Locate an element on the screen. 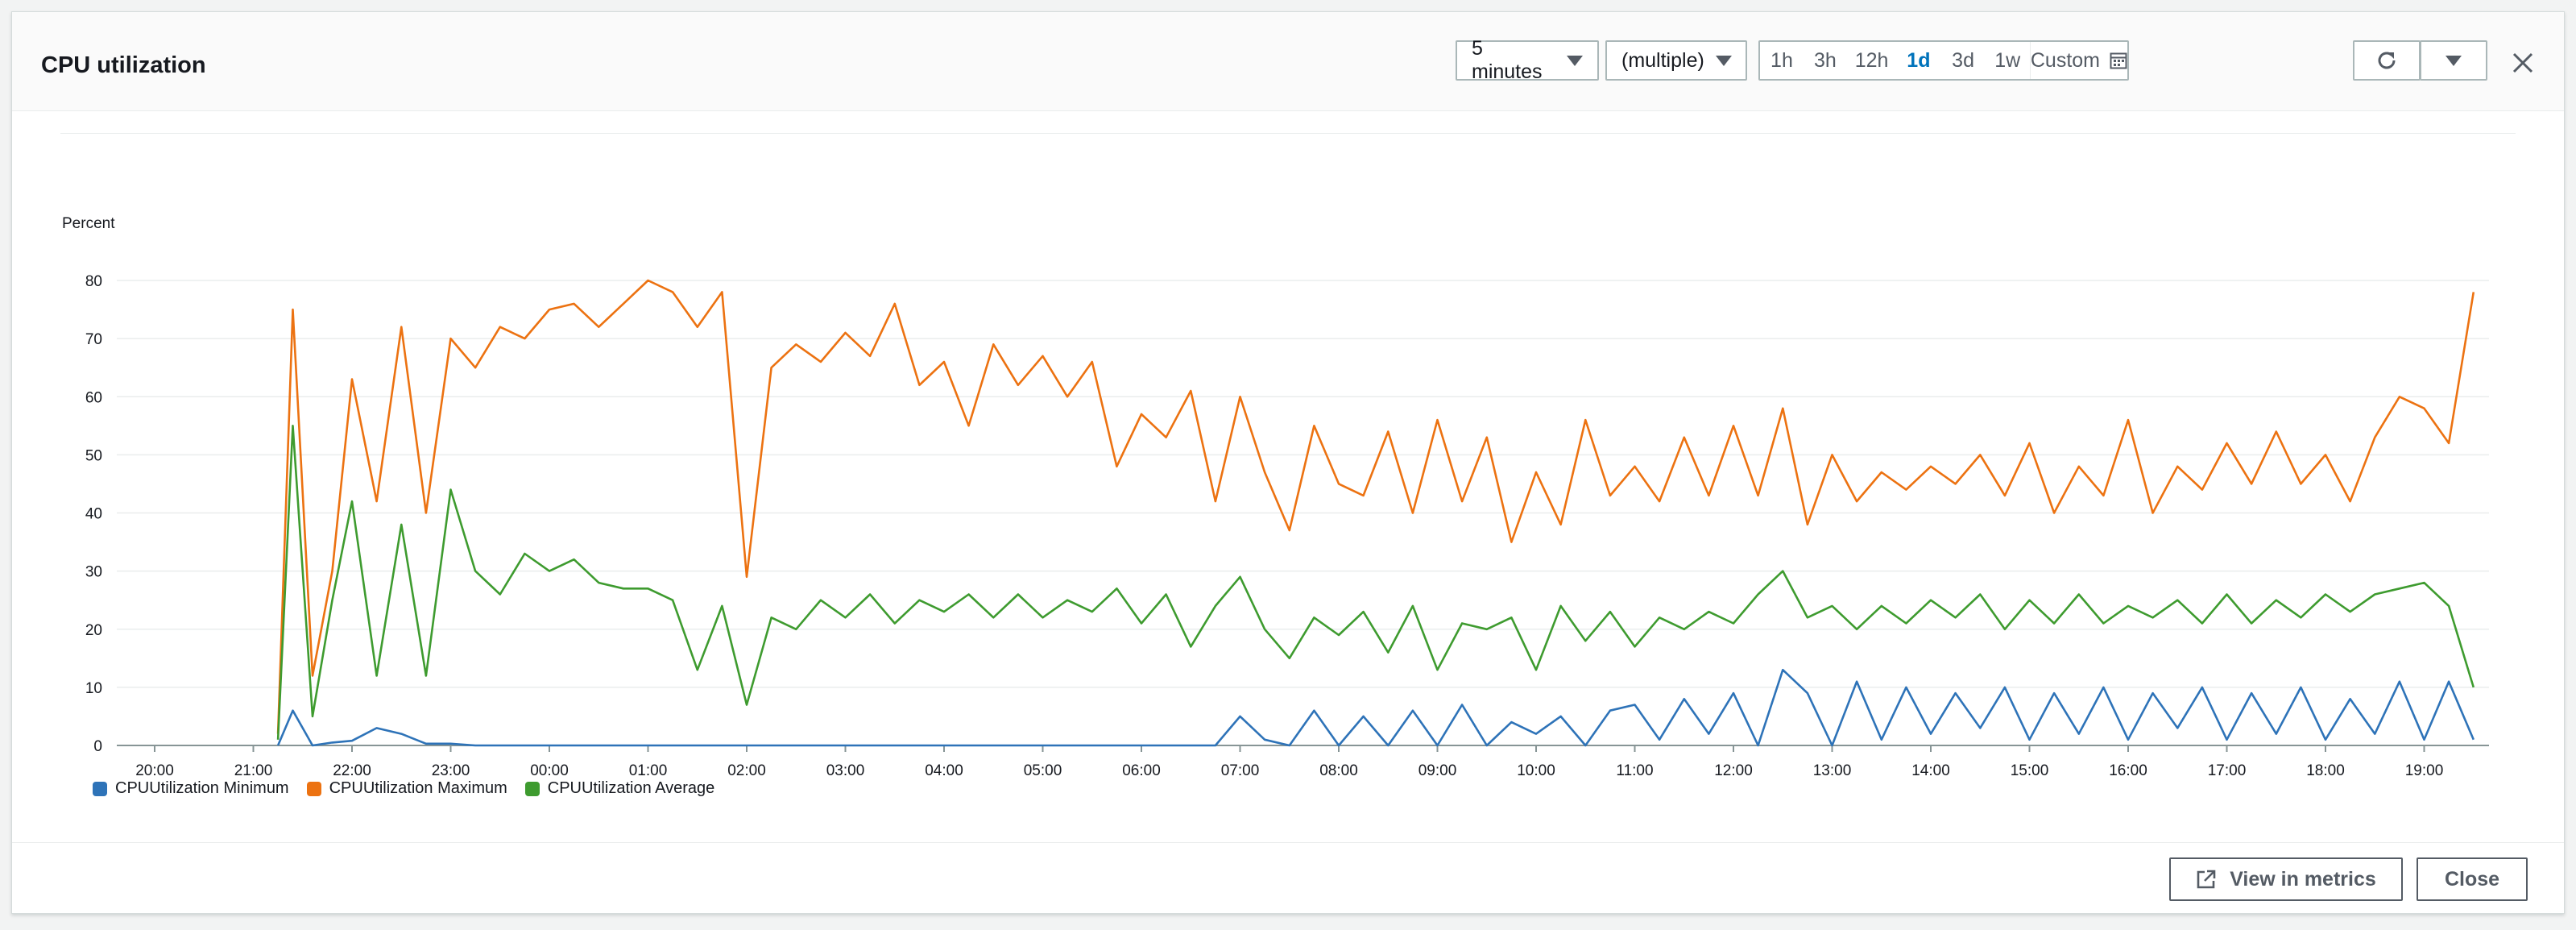  x-tick-label: 08:00 is located at coordinates (1338, 770).